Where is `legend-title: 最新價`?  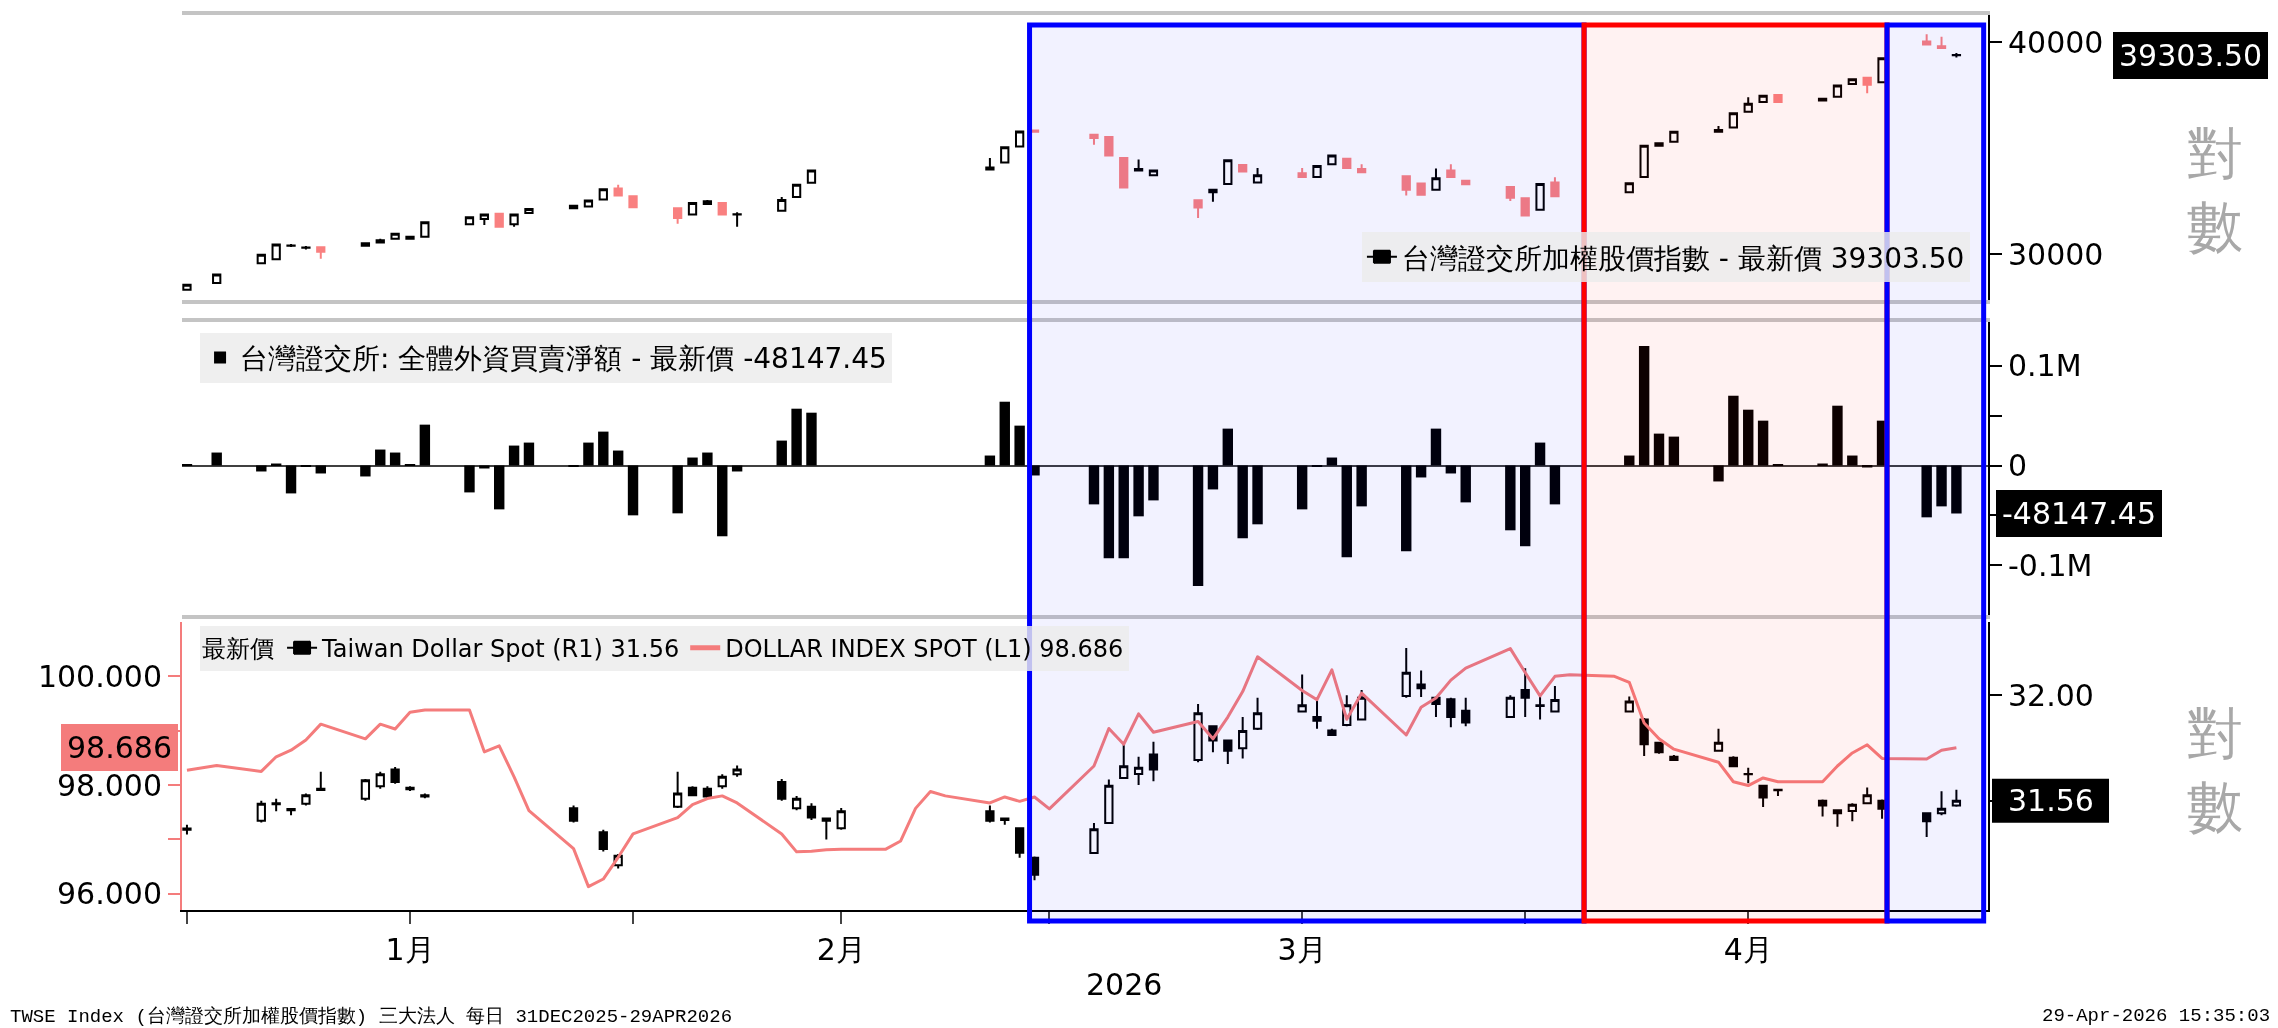
legend-title: 最新價 is located at coordinates (238, 648).